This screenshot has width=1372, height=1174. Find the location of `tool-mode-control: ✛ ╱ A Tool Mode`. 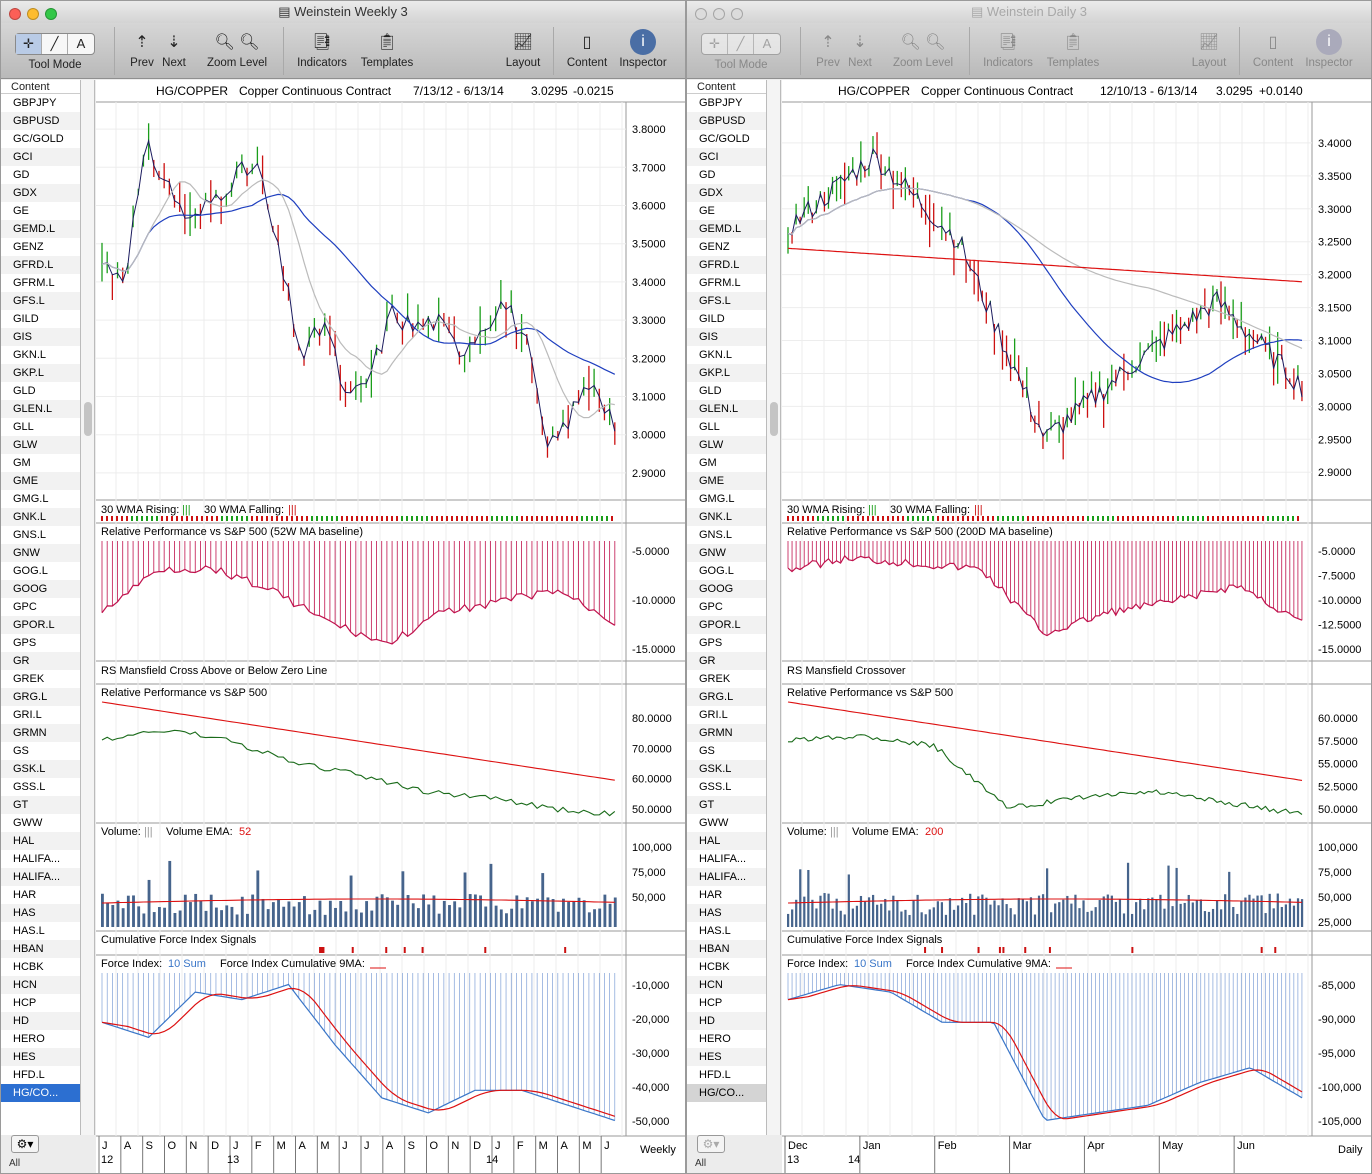

tool-mode-control: ✛ ╱ A Tool Mode is located at coordinates (741, 49).